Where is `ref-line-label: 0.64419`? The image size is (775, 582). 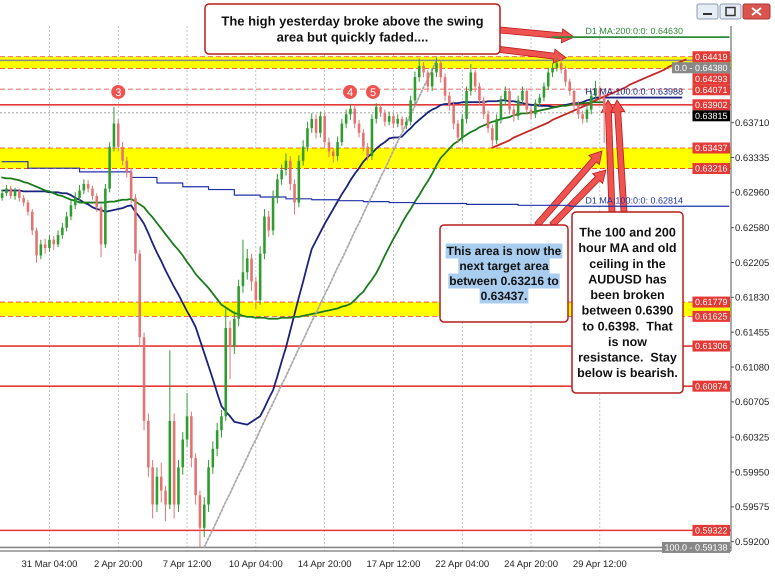 ref-line-label: 0.64419 is located at coordinates (711, 57).